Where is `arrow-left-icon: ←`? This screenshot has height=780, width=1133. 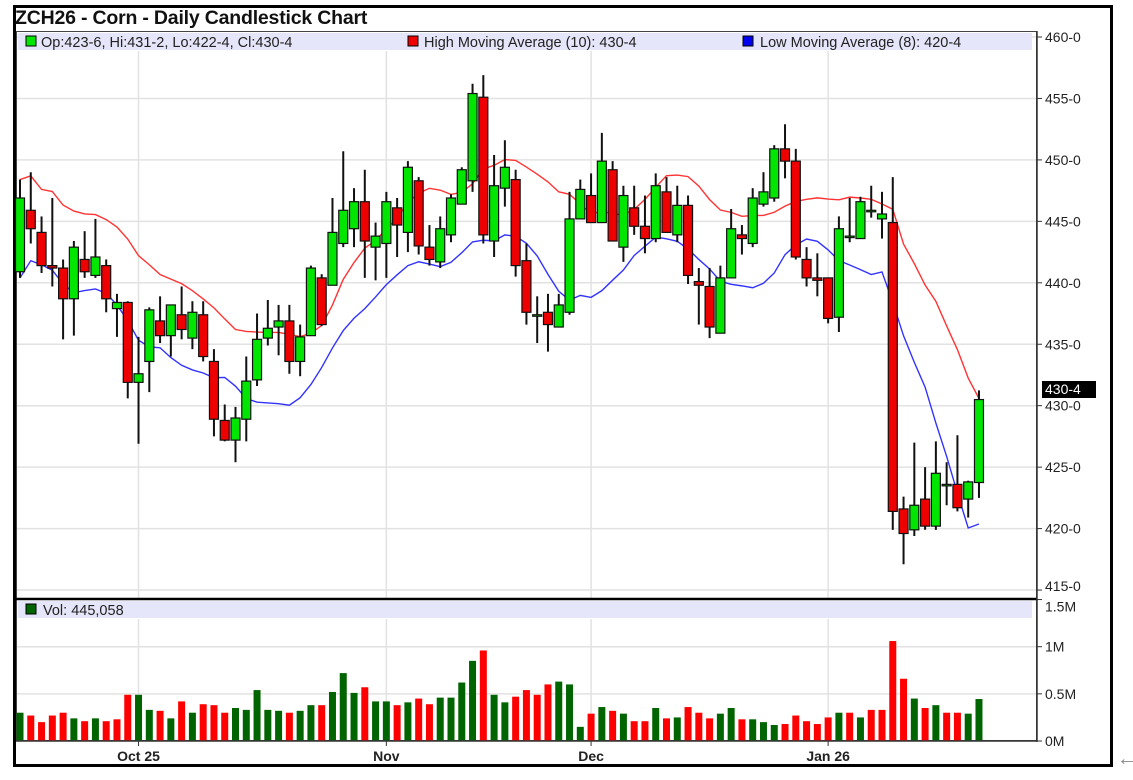
arrow-left-icon: ← is located at coordinates (1125, 759).